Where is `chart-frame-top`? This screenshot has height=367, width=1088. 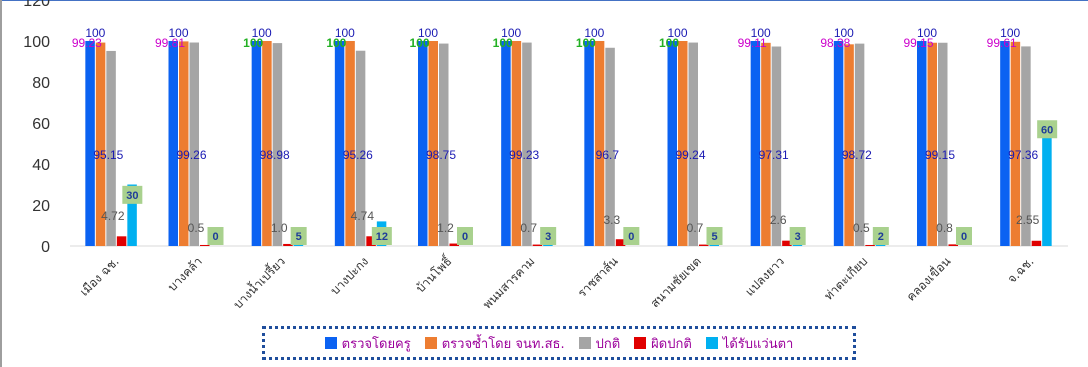 chart-frame-top is located at coordinates (544, 0).